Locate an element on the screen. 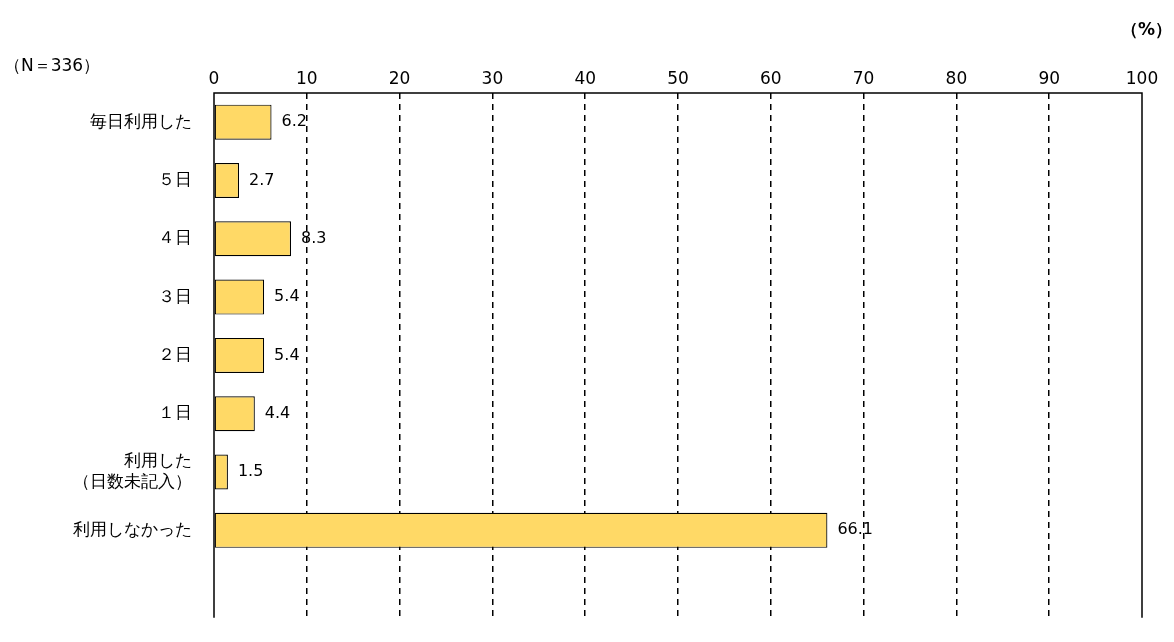 This screenshot has height=642, width=1174. y-tick-label: １日 is located at coordinates (175, 412).